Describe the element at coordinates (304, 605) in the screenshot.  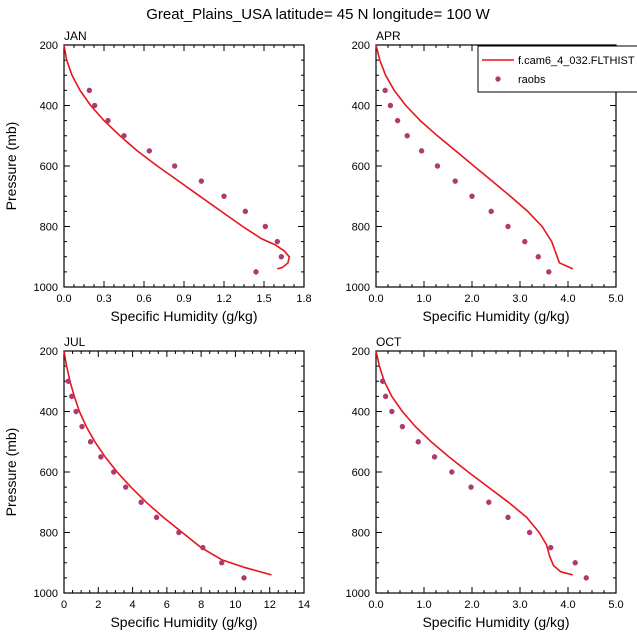
I see `x-tick-label: 14` at that location.